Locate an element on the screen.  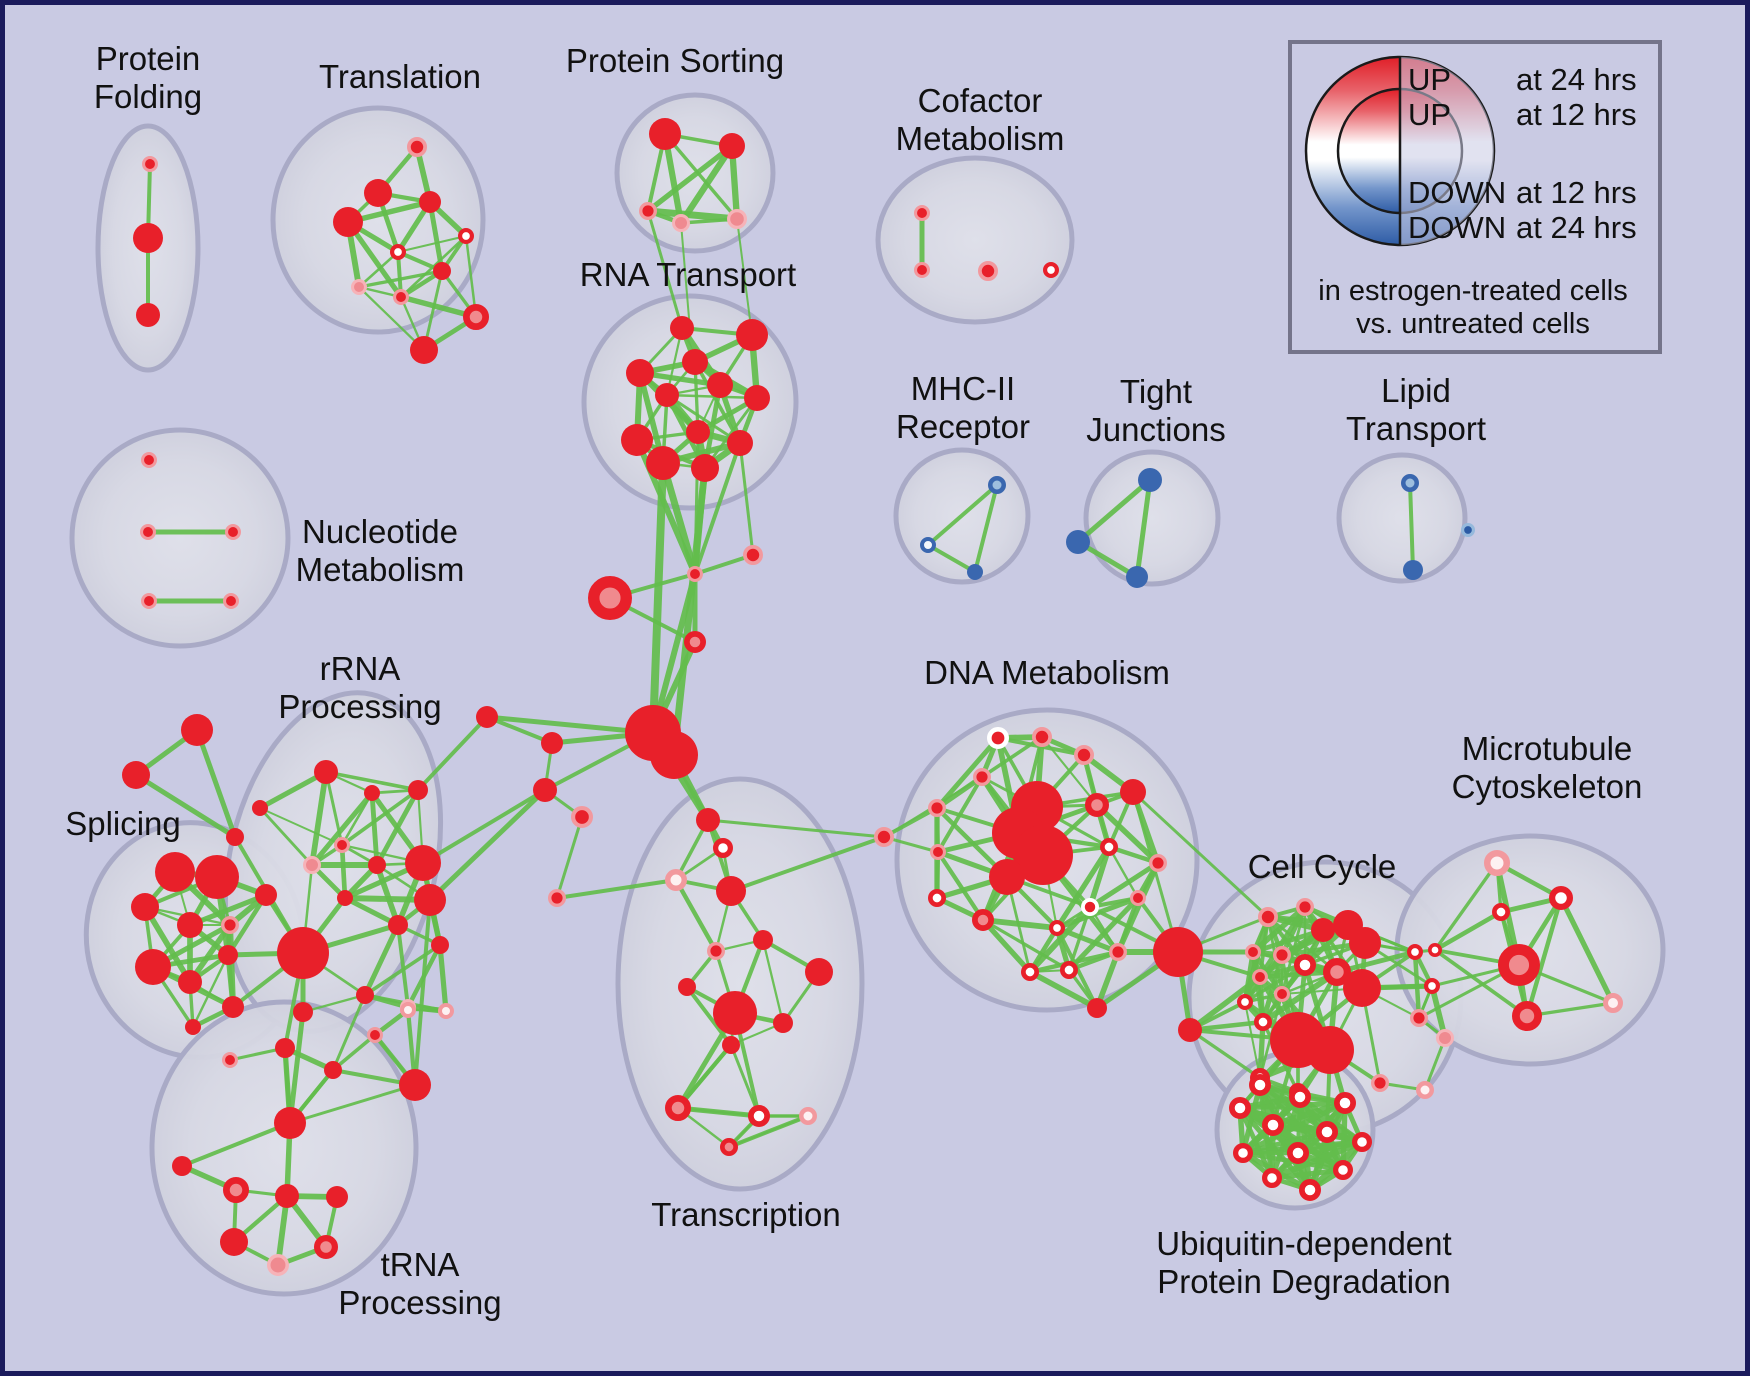
edge-ubiquitin-degradation is located at coordinates (1307, 1174).